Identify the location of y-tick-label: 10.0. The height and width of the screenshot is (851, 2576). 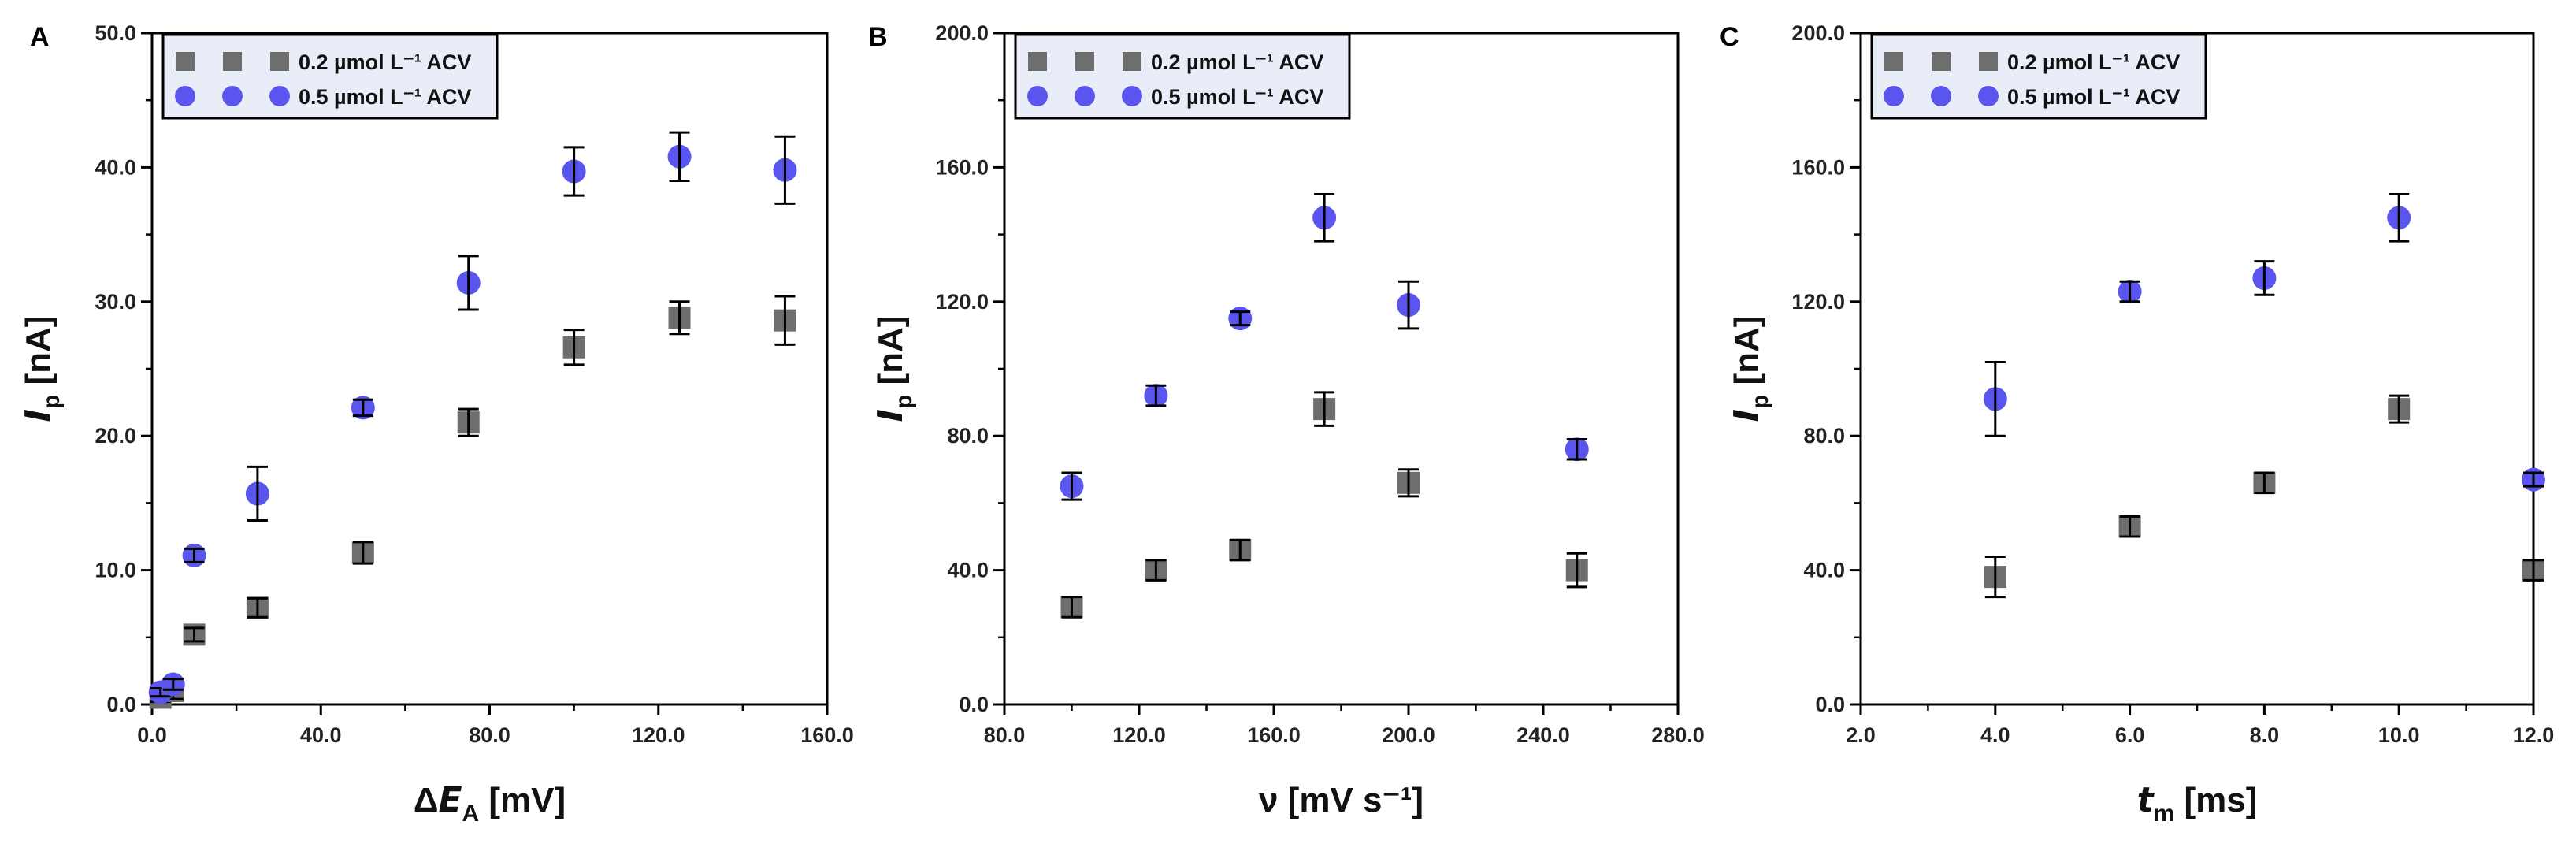
(115, 570).